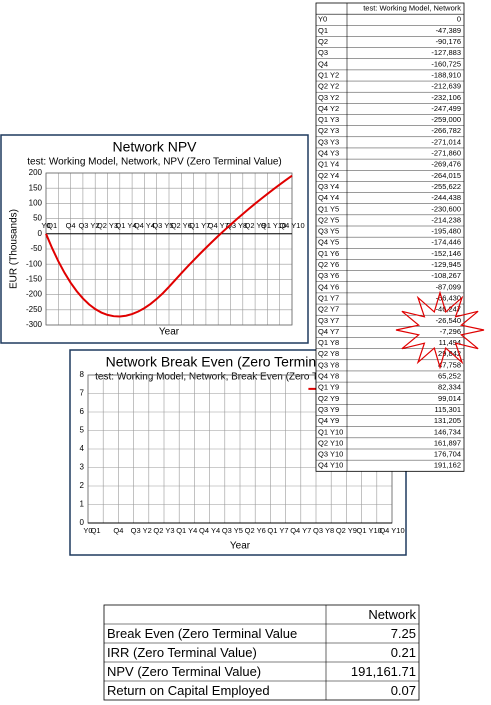 The image size is (491, 705). I want to click on y-tick-label: -50, so click(36, 248).